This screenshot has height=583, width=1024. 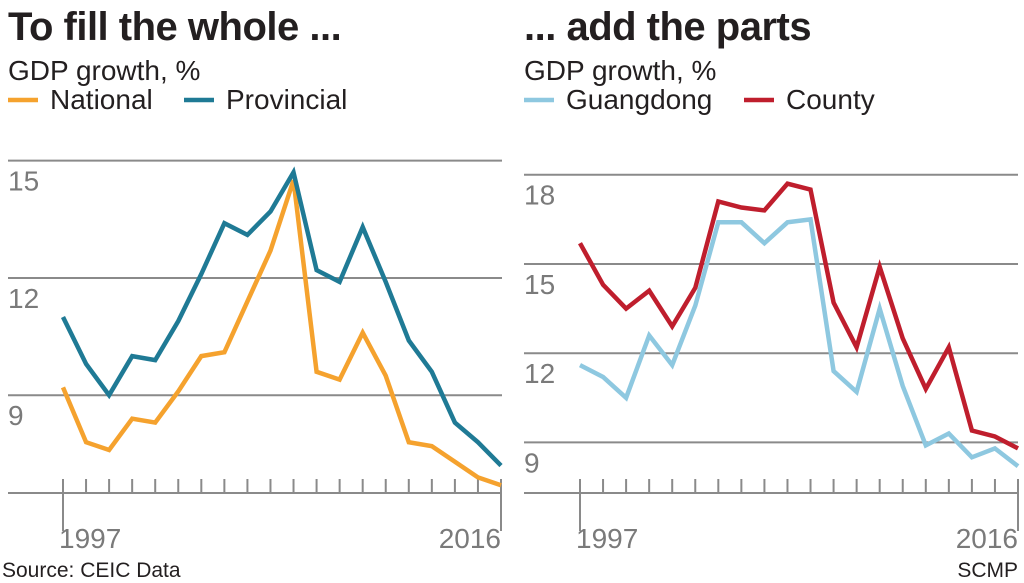 What do you see at coordinates (539, 195) in the screenshot?
I see `y-tick-label: 18` at bounding box center [539, 195].